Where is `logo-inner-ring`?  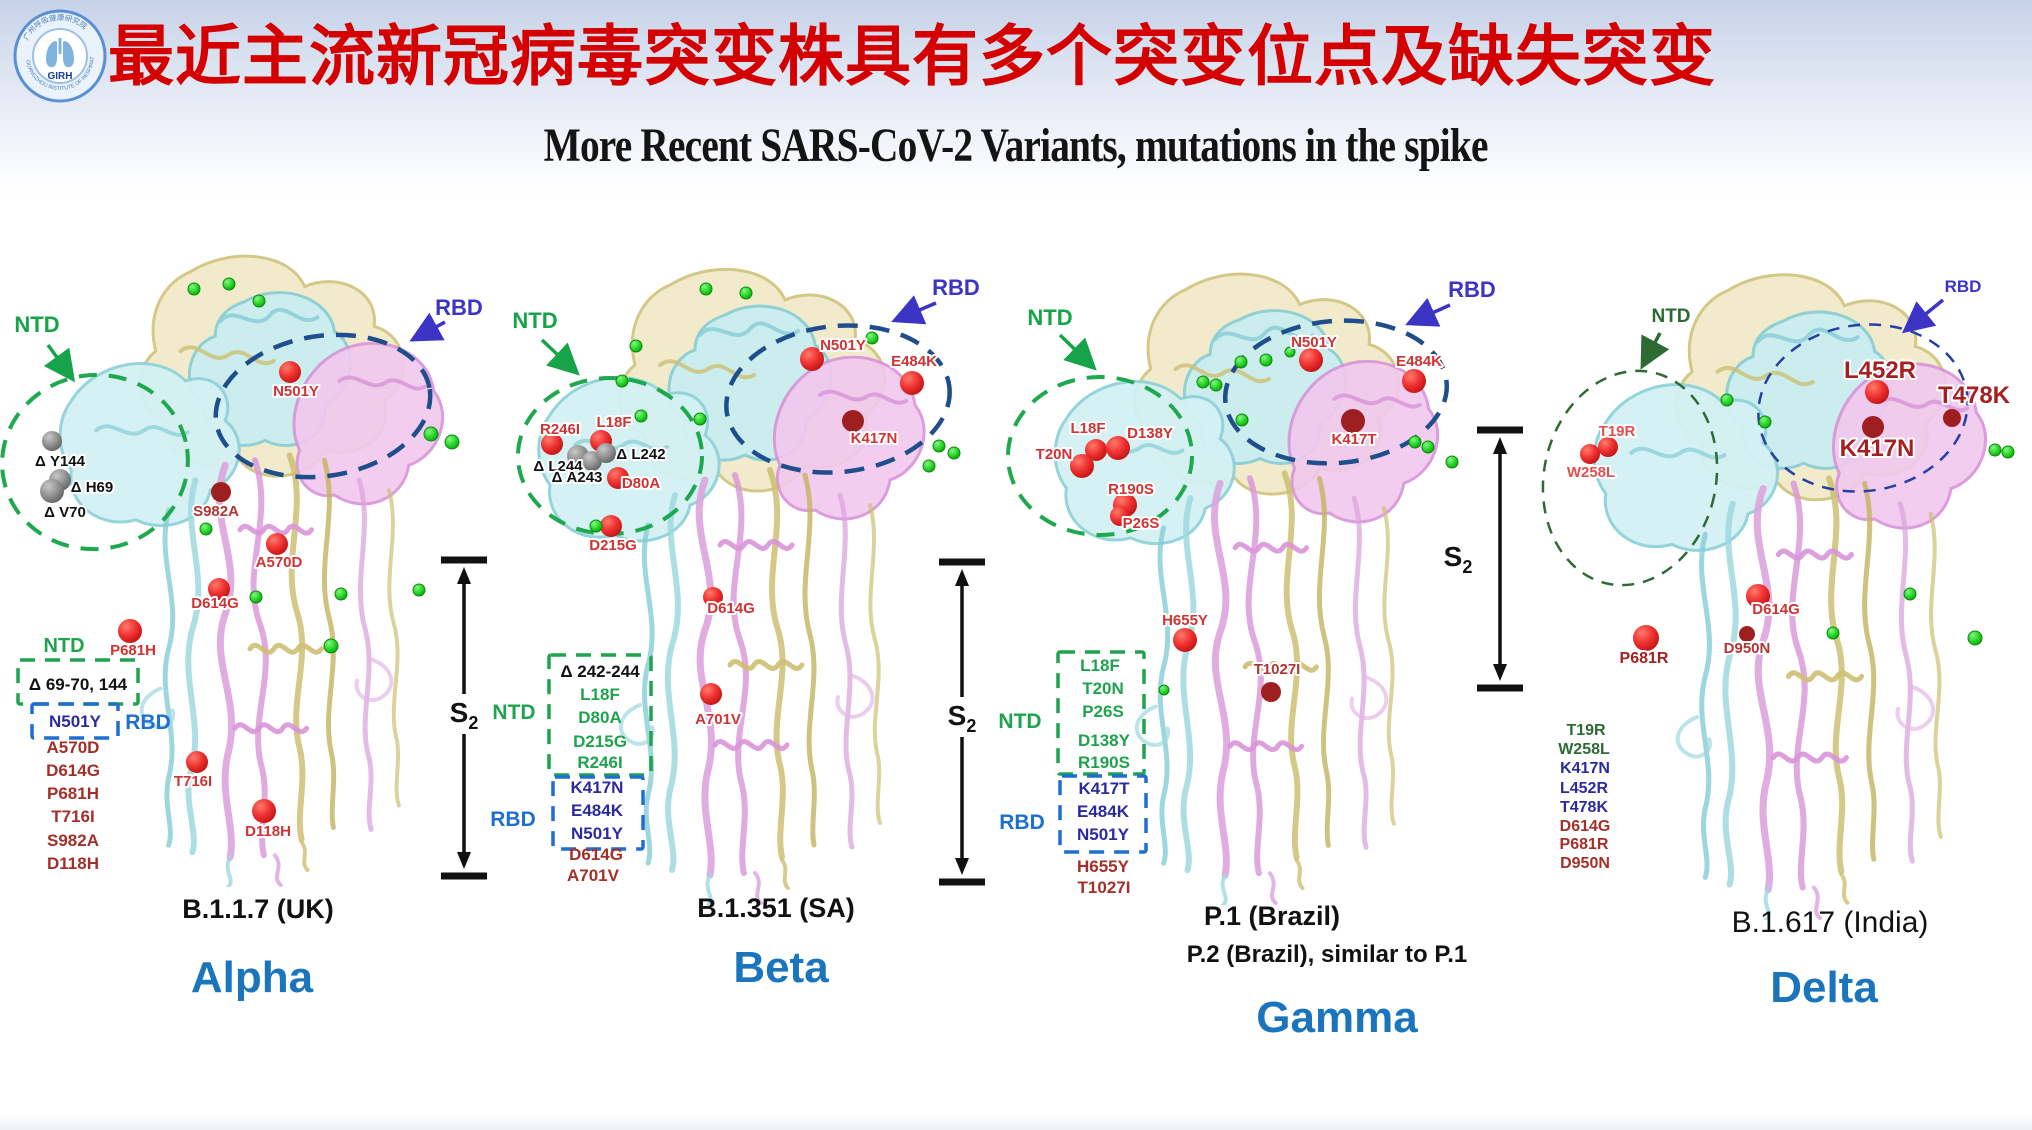 logo-inner-ring is located at coordinates (60, 56).